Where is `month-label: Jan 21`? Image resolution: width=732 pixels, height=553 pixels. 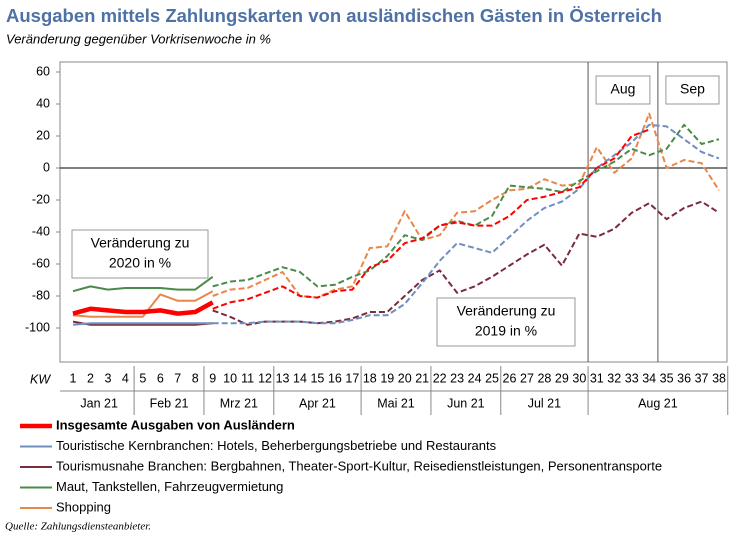
month-label: Jan 21 is located at coordinates (99, 403).